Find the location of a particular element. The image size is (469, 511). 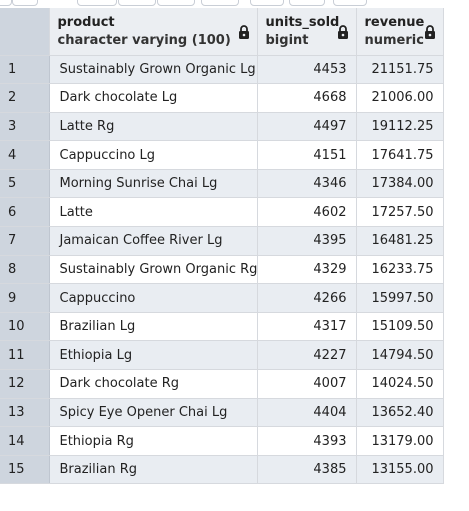

cell-revenue: 13179.00 is located at coordinates (400, 441).